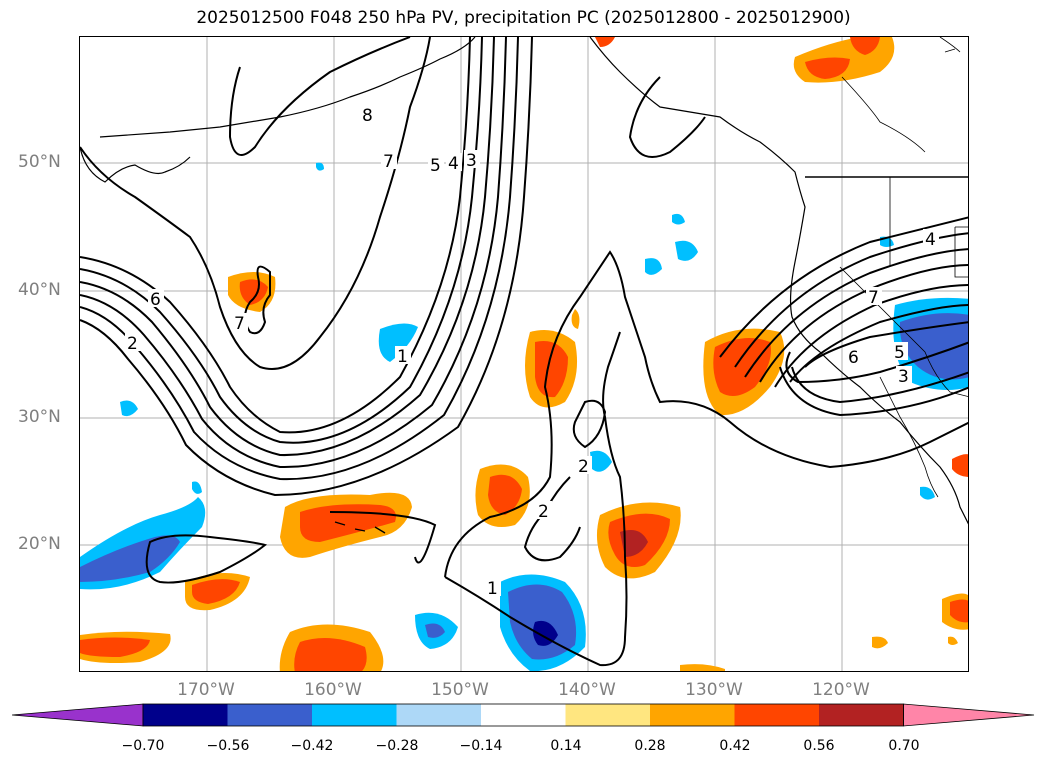 This screenshot has height=765, width=1047. I want to click on lon-label-160w: 160°W, so click(333, 690).